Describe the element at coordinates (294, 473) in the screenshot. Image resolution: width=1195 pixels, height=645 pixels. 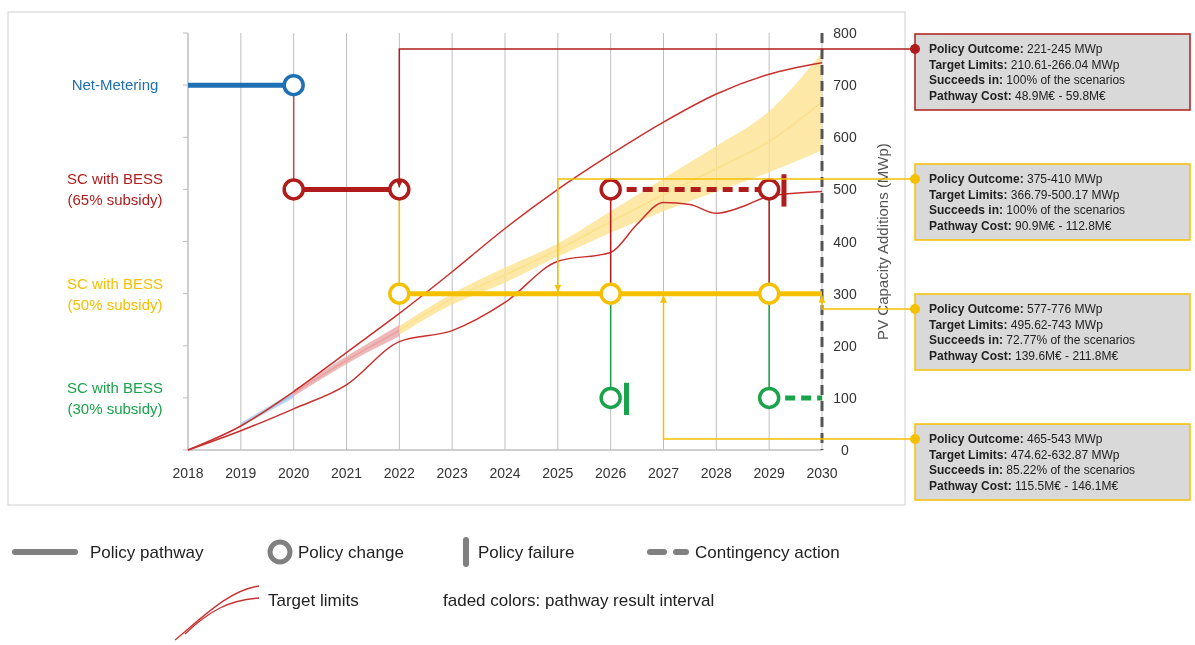
I see `x-tick-label: 2020` at that location.